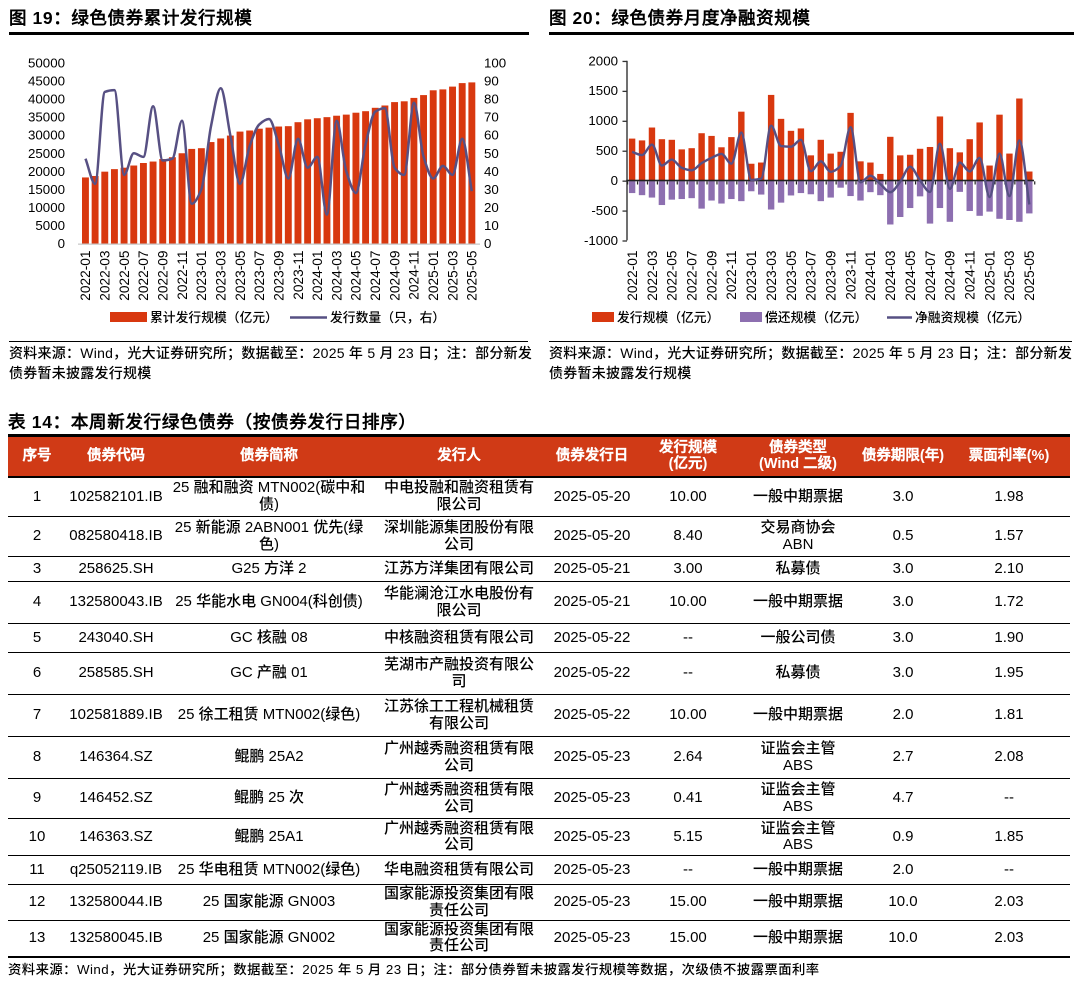  Describe the element at coordinates (495, 63) in the screenshot. I see `svg-text: 100` at that location.